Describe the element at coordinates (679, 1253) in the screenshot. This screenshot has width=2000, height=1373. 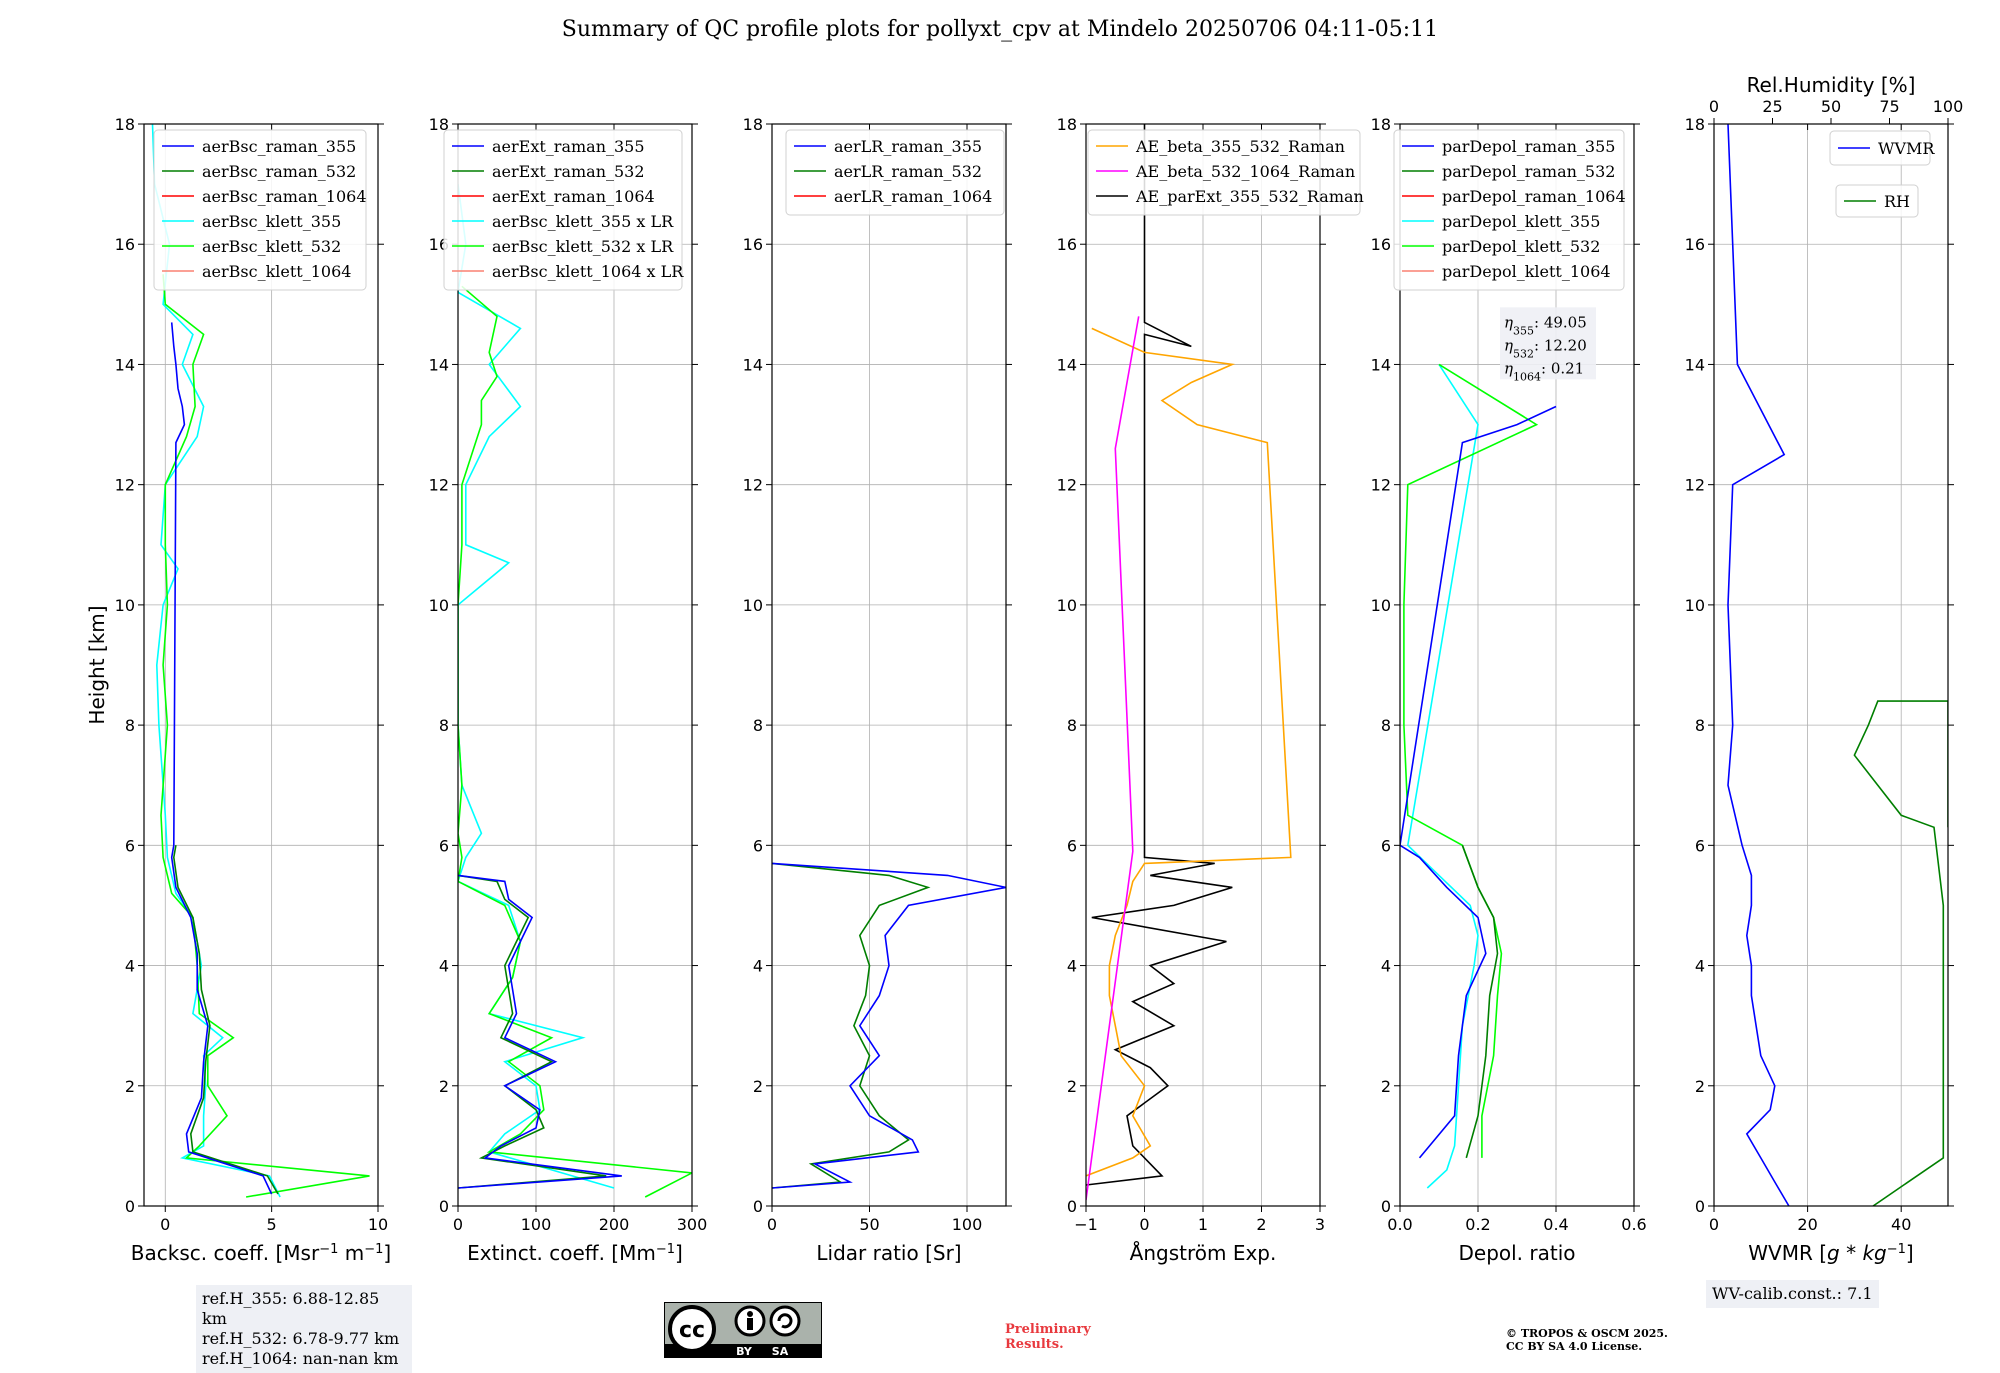
I see `x-axis-label-part-2: ]` at that location.